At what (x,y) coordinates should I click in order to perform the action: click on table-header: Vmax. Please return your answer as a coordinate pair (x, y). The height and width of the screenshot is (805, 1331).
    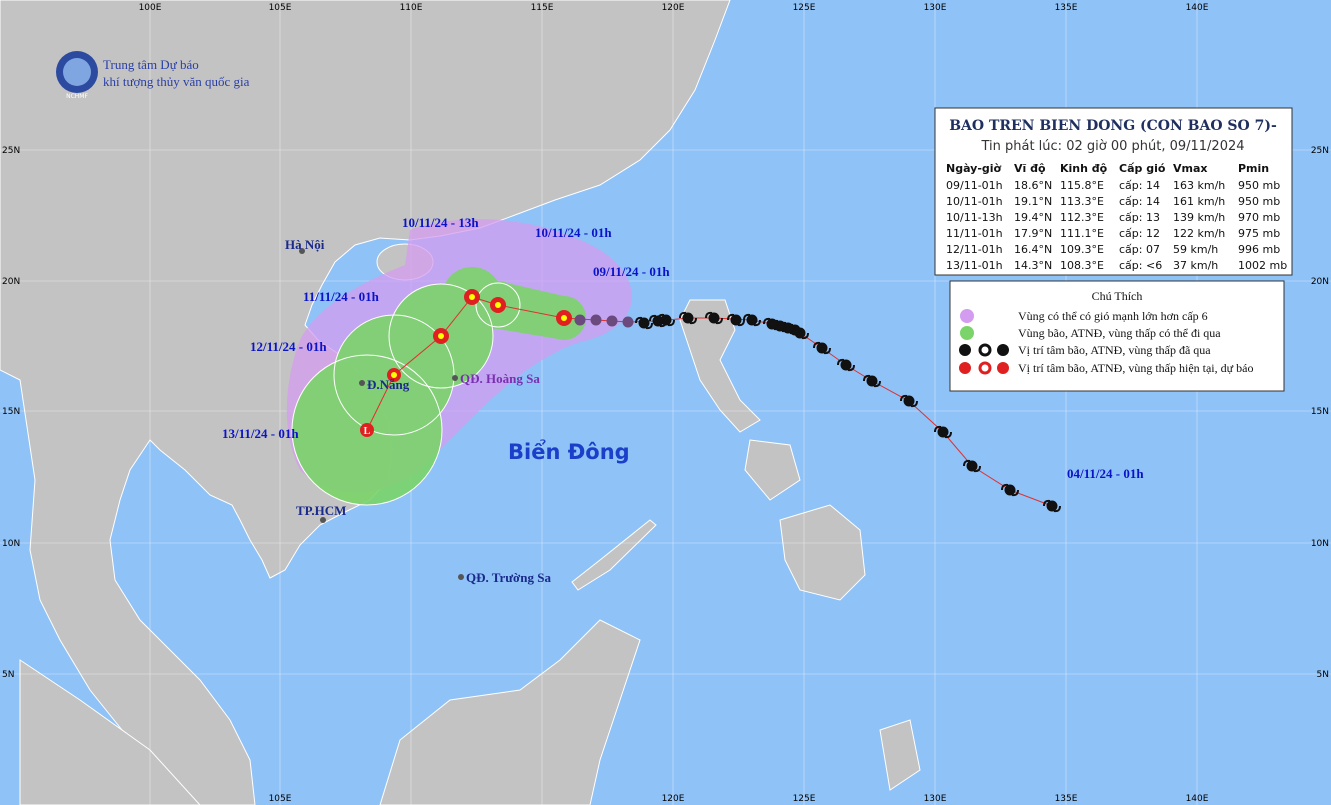
    Looking at the image, I should click on (1190, 168).